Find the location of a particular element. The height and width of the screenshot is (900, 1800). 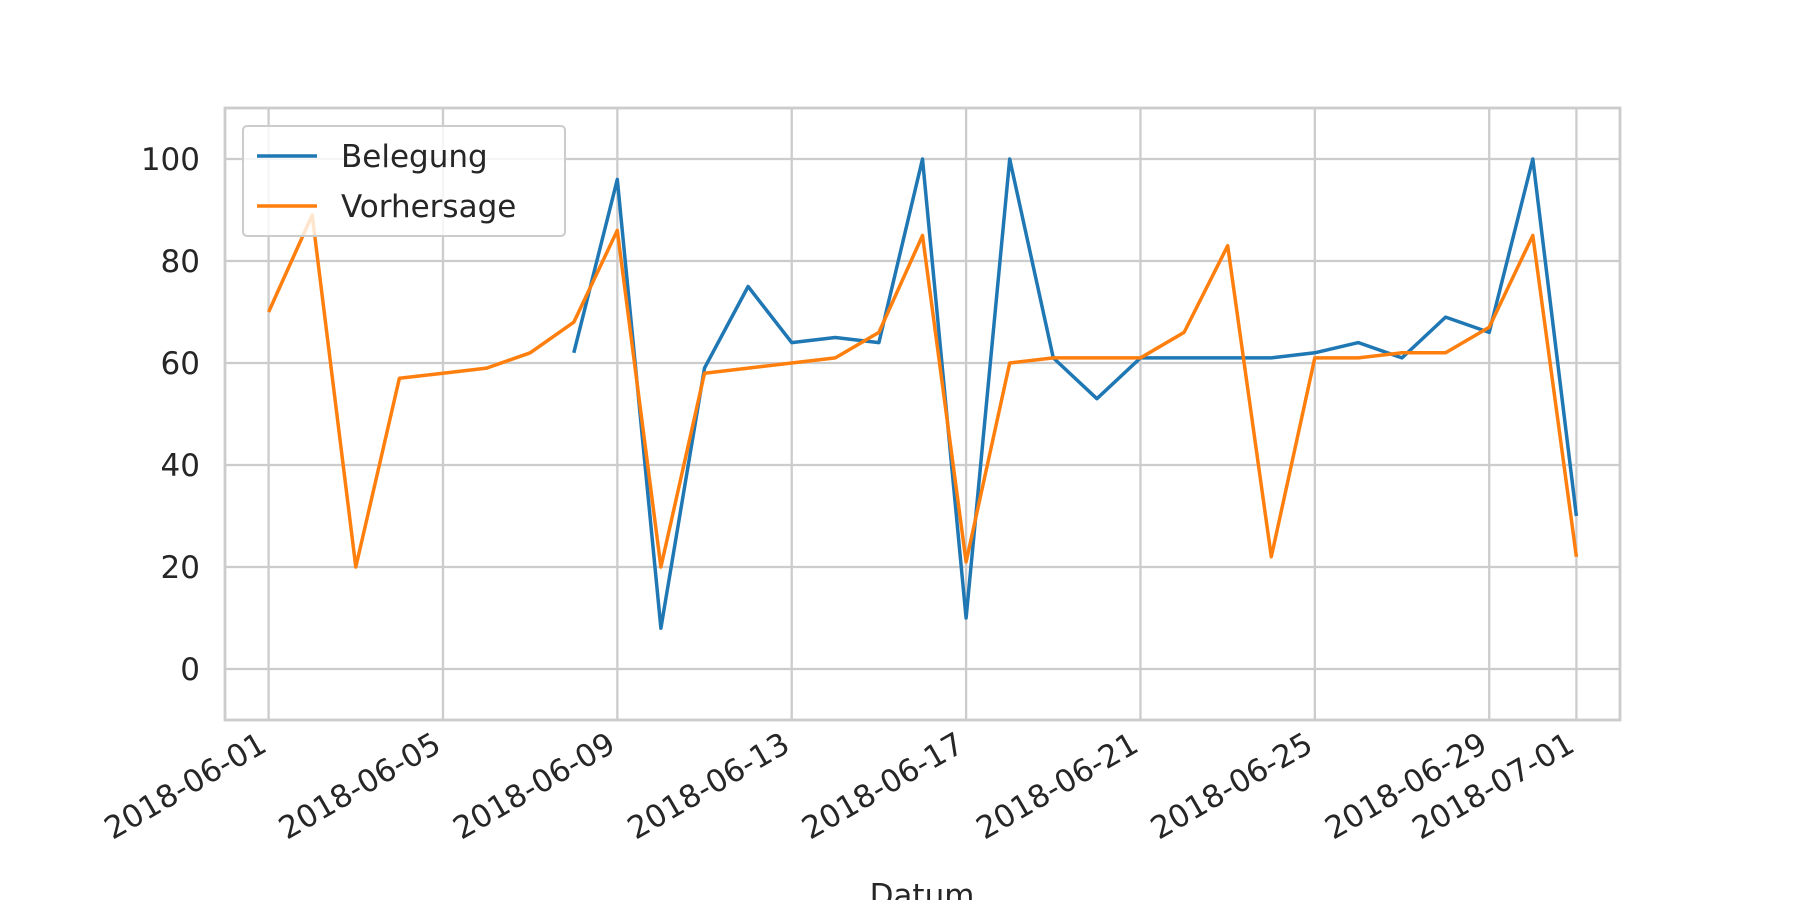

x-tick-label: 2018-06-09 is located at coordinates (534, 786).